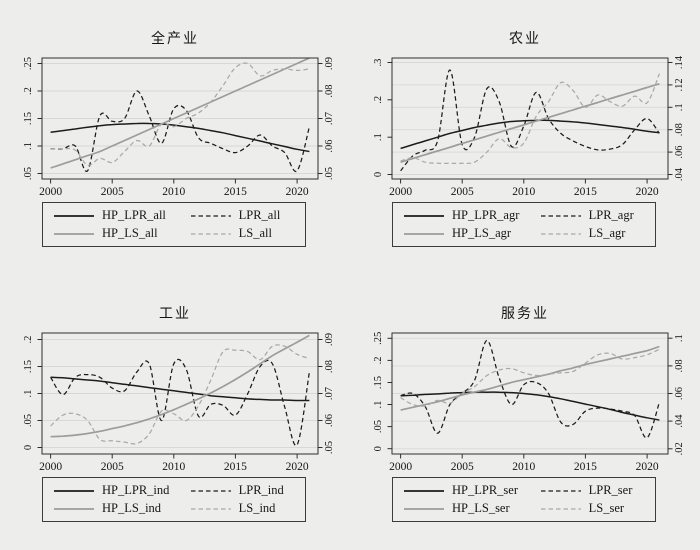  I want to click on legend-entry-HP_LS_all: HP_LS_all, so click(121, 233).